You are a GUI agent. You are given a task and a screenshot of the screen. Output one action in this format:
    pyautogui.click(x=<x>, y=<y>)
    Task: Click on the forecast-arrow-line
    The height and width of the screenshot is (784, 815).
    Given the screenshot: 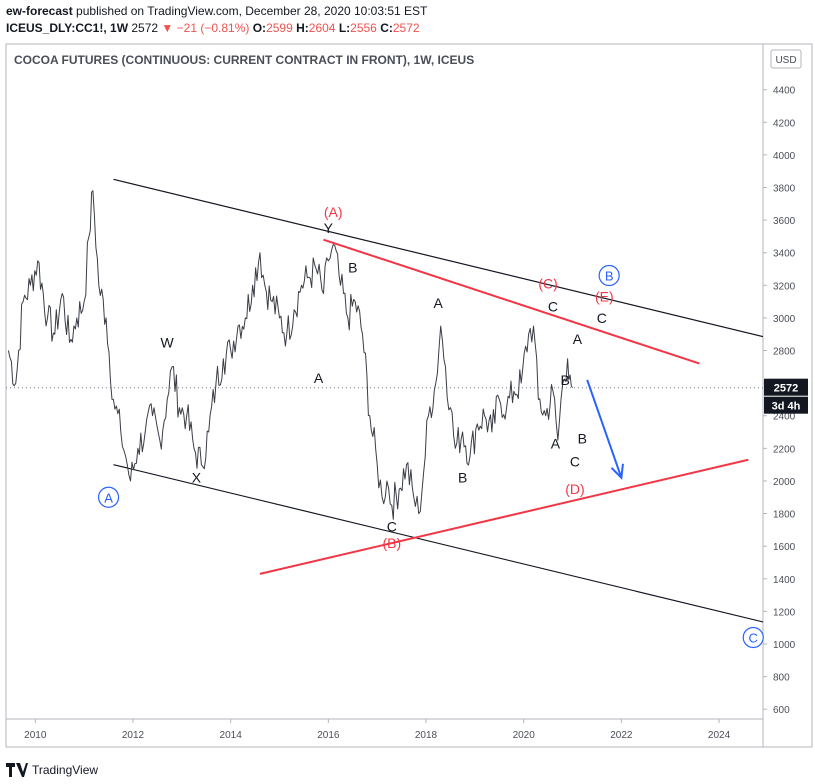 What is the action you would take?
    pyautogui.click(x=604, y=429)
    